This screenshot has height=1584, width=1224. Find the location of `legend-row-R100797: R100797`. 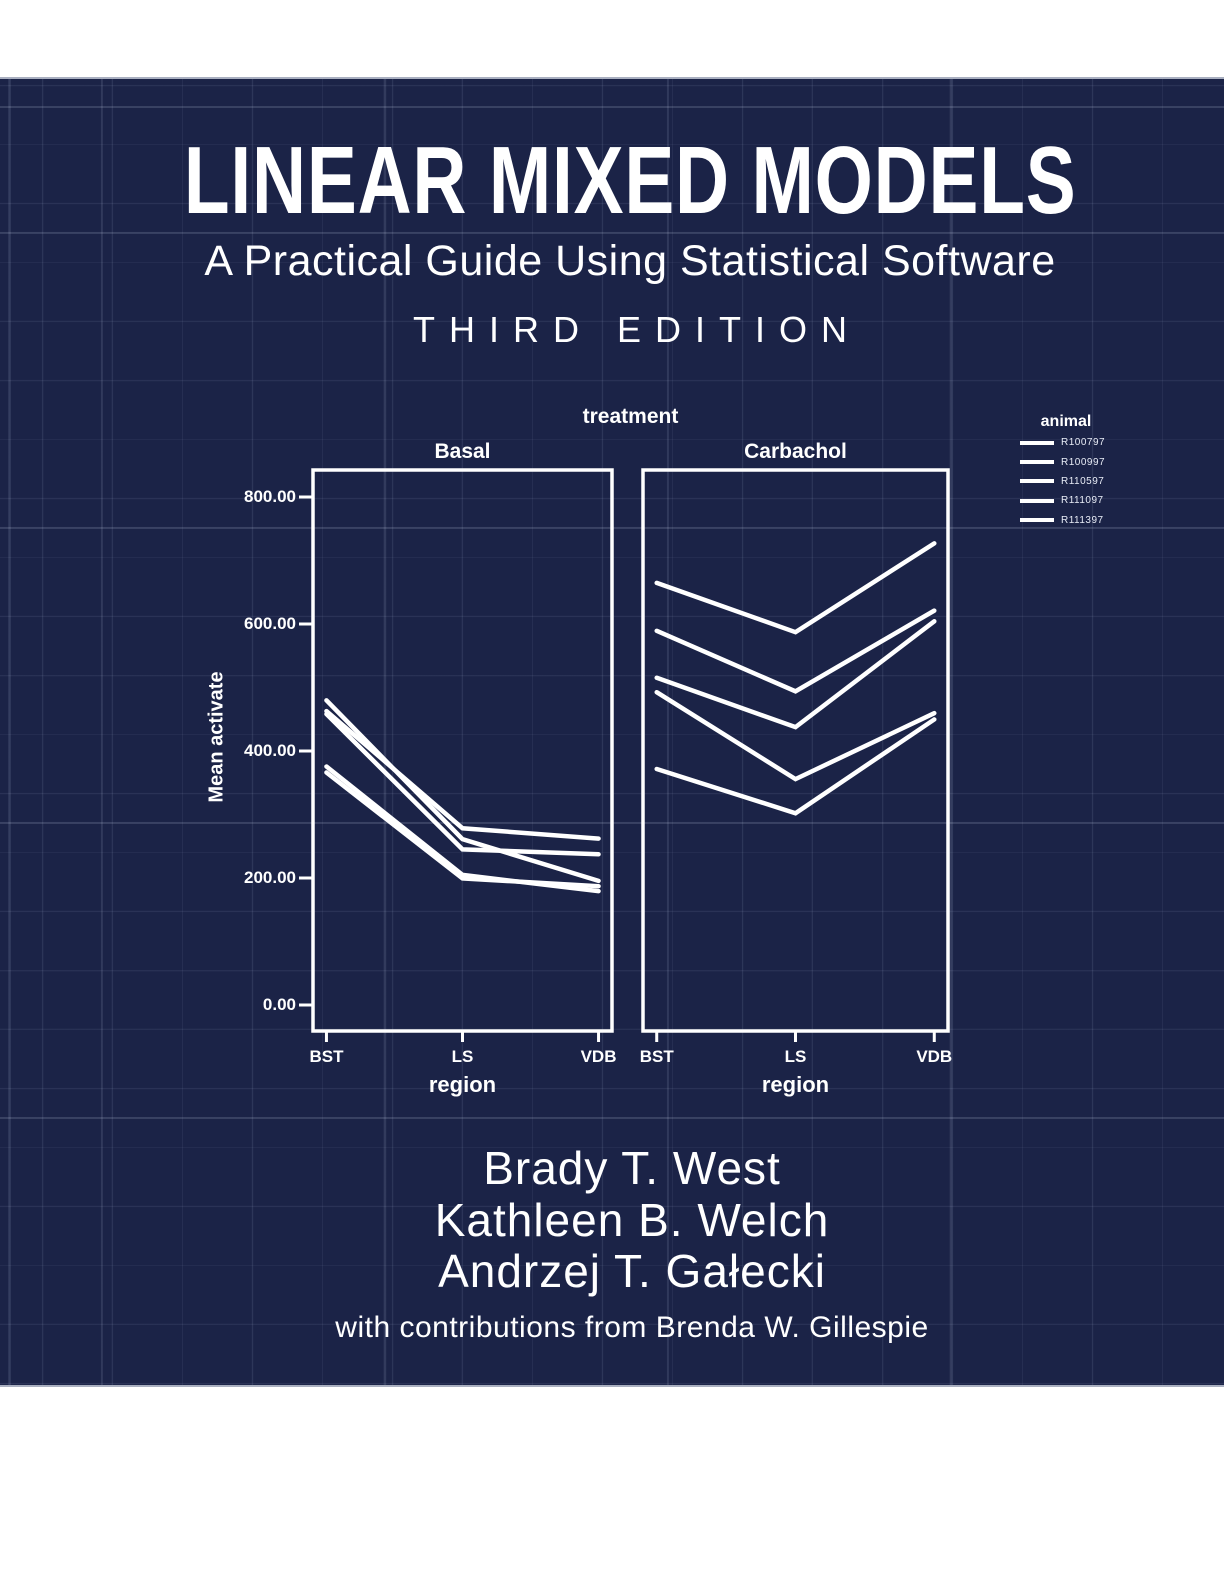

legend-row-R100797: R100797 is located at coordinates (1062, 442).